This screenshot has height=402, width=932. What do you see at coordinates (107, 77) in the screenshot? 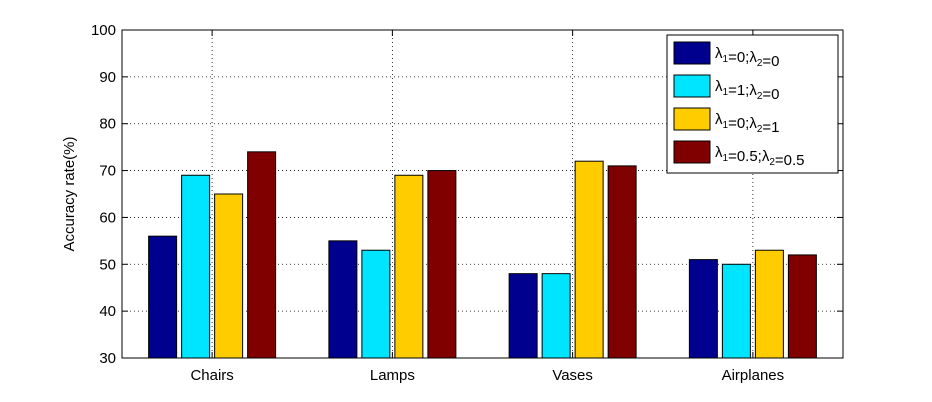
I see `y-tick-label-90: 90` at bounding box center [107, 77].